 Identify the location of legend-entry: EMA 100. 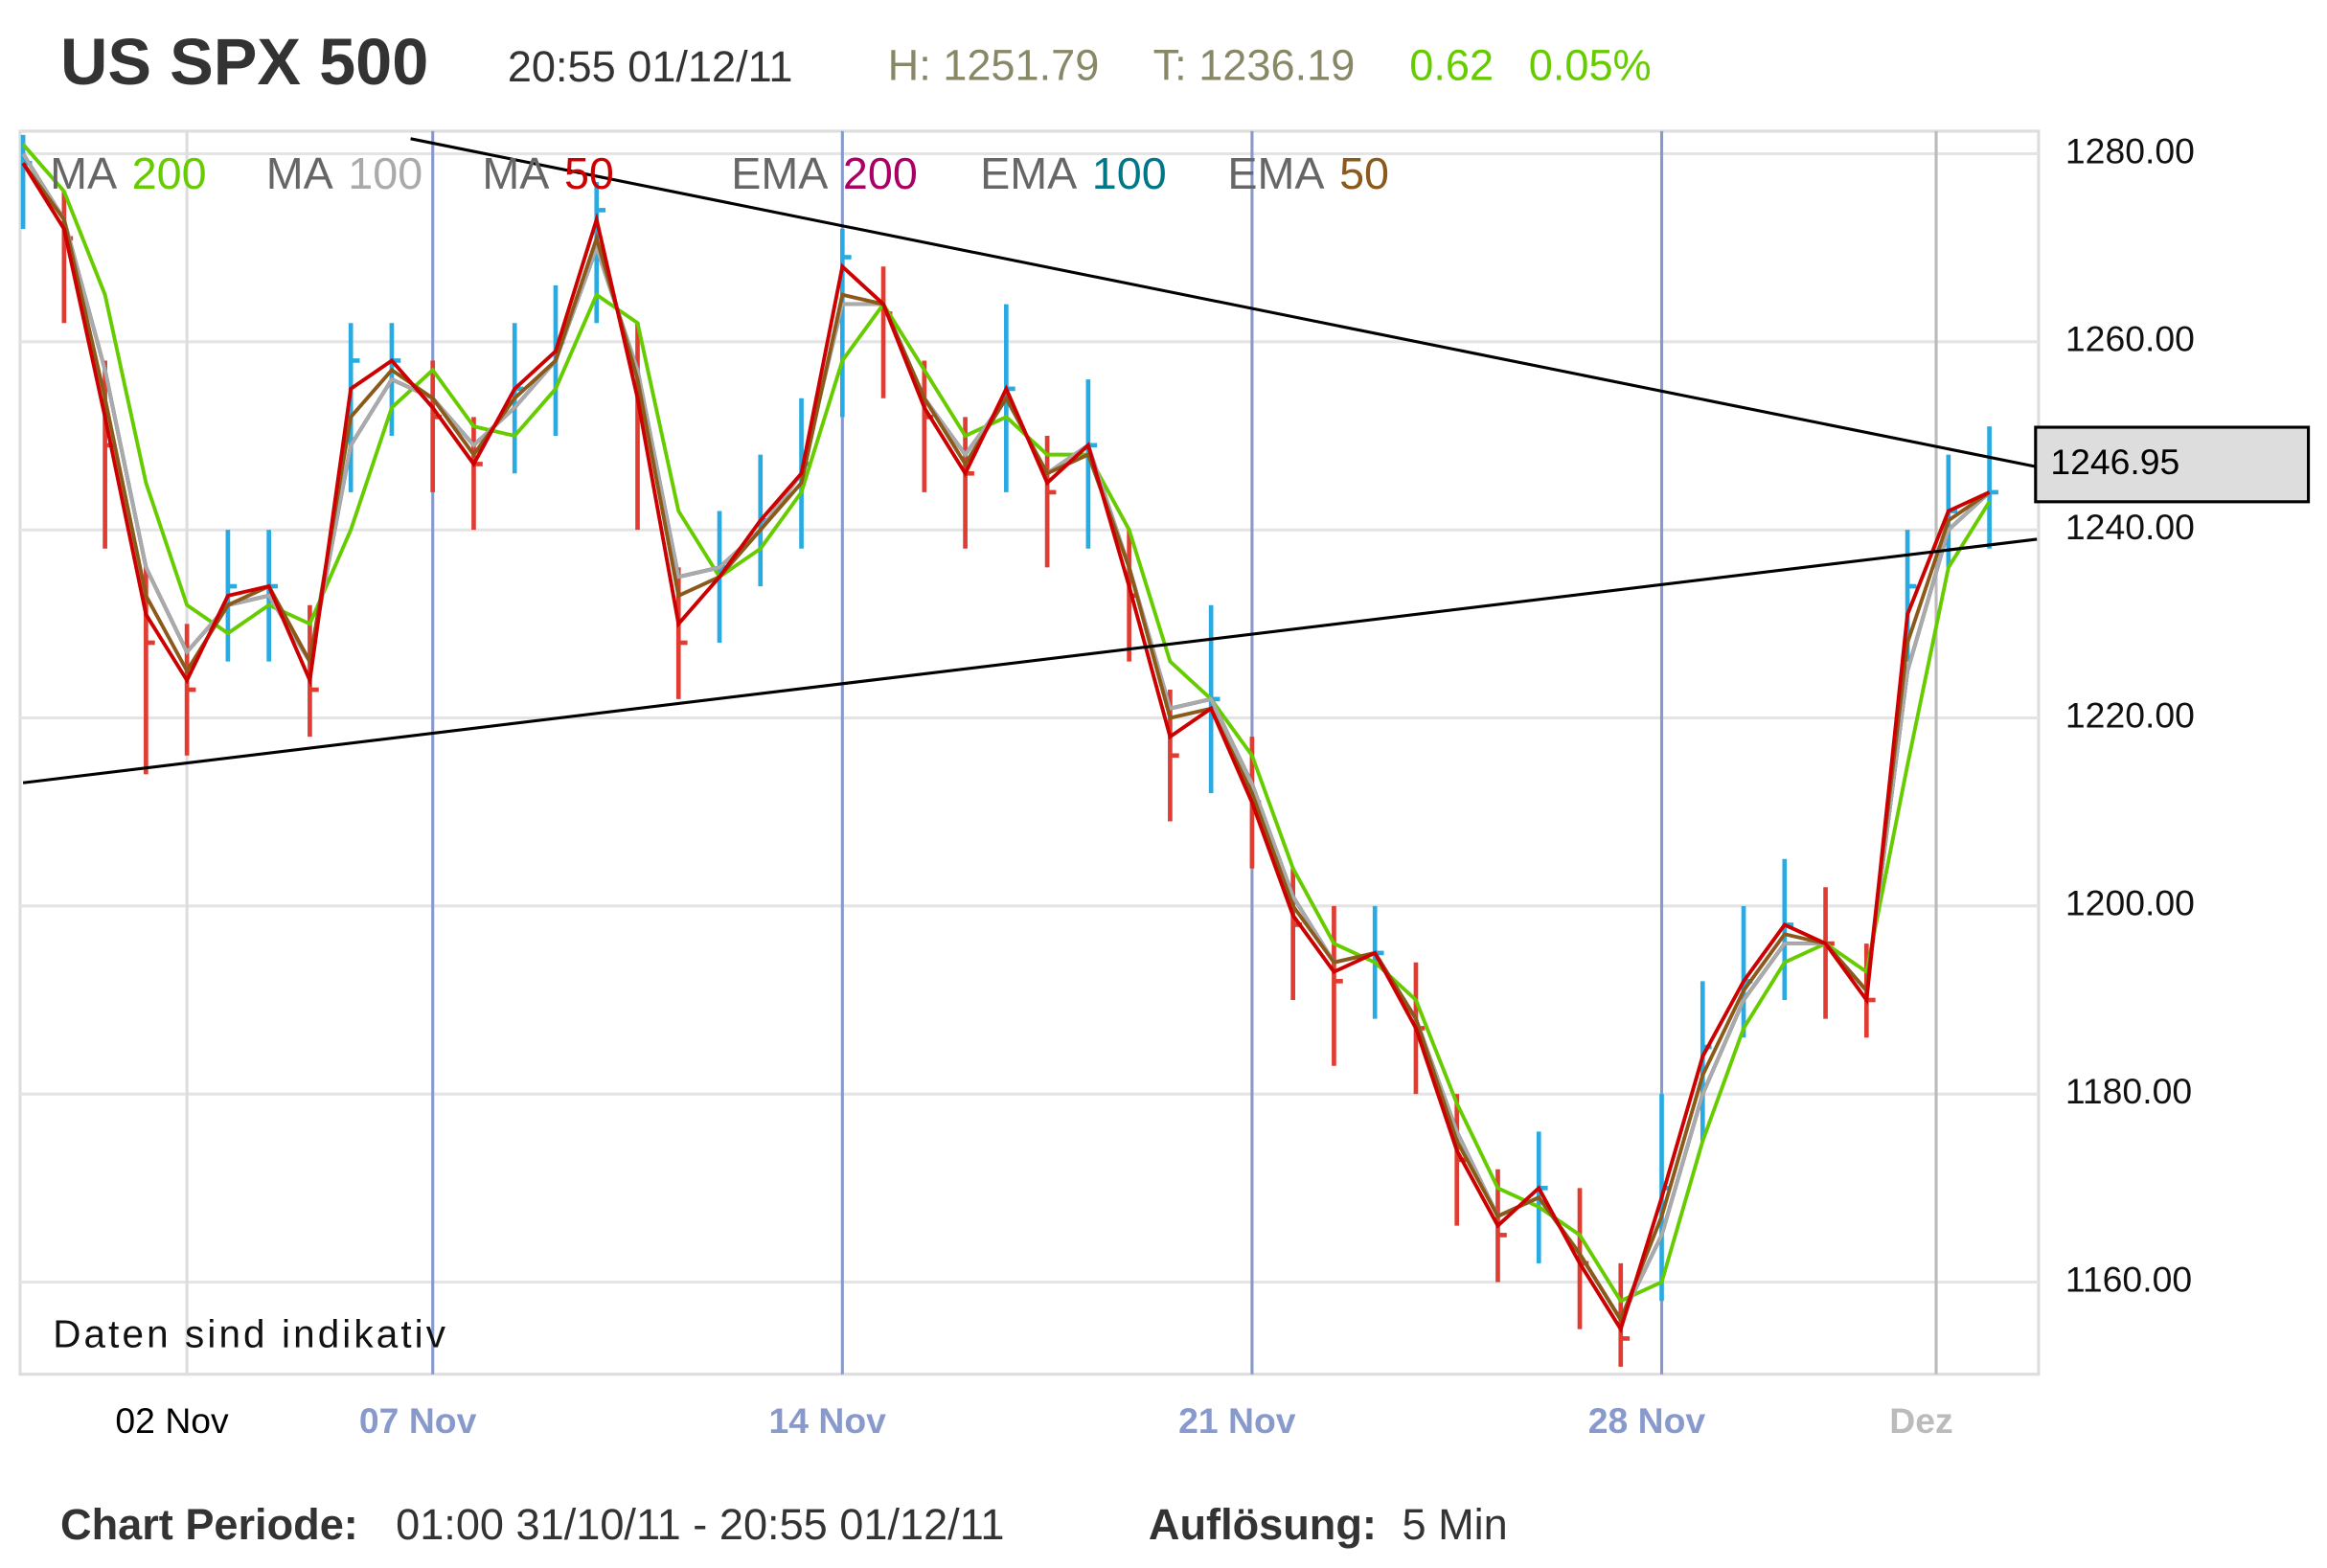
(1073, 174).